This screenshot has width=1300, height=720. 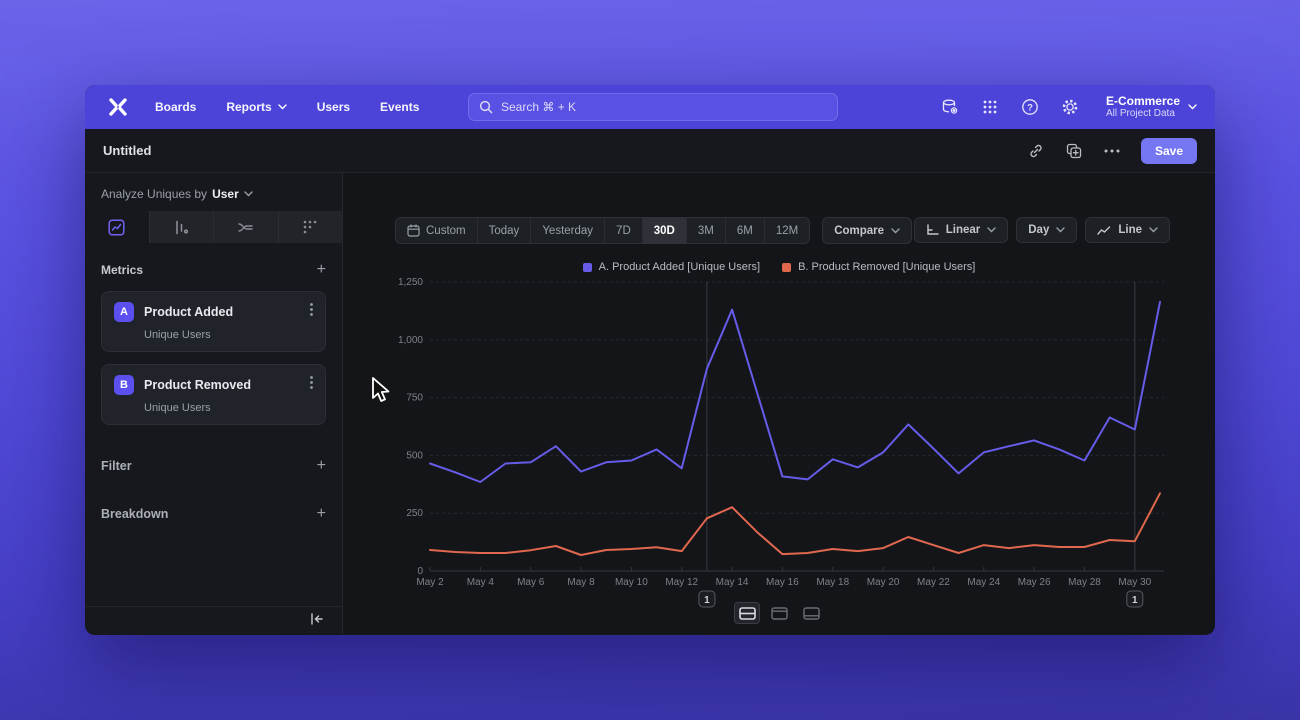 What do you see at coordinates (410, 340) in the screenshot?
I see `svg-text: 1,000` at bounding box center [410, 340].